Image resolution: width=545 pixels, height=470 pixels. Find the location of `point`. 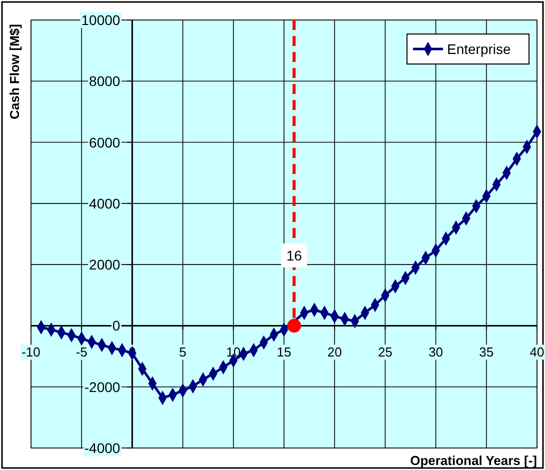

point is located at coordinates (294, 325).